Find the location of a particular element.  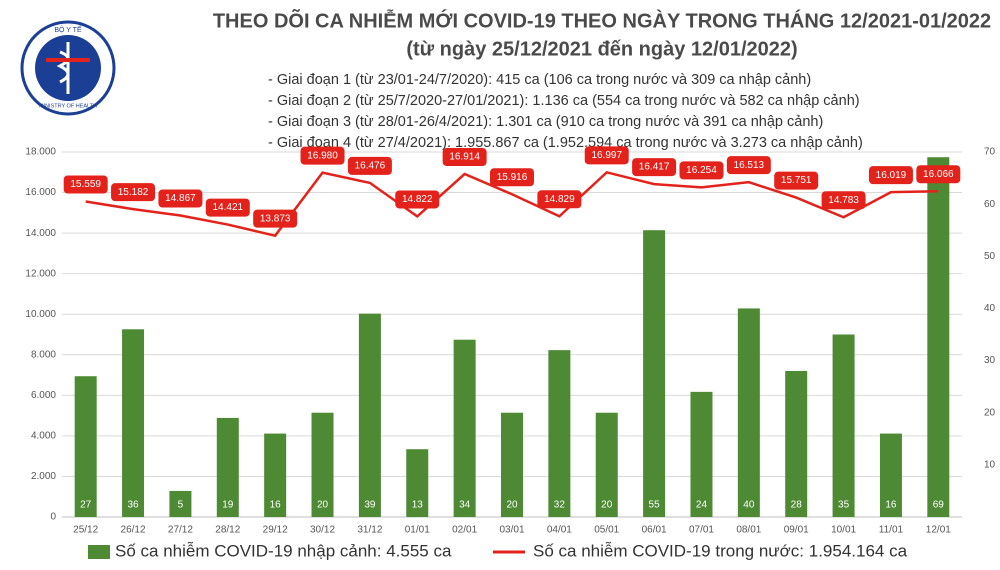

bar-label: 55 is located at coordinates (655, 505).